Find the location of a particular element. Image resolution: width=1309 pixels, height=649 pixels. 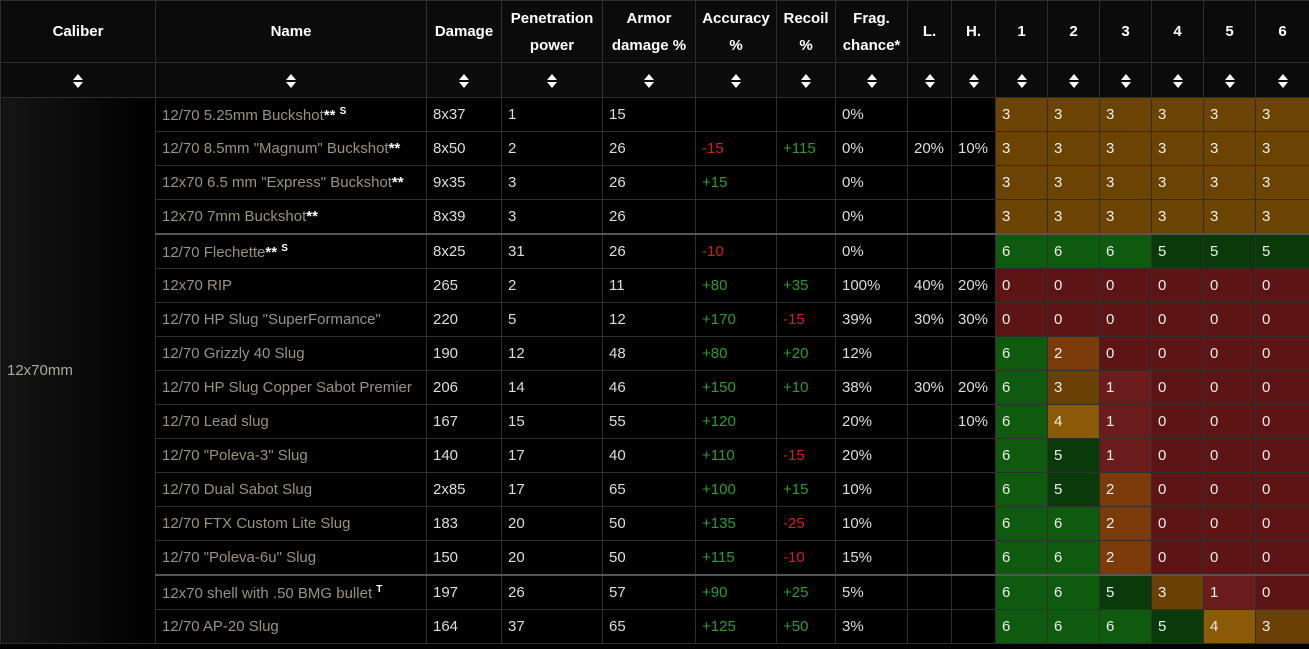

ammo-name: 12/70 "Poleva-6u" Slug is located at coordinates (291, 558).